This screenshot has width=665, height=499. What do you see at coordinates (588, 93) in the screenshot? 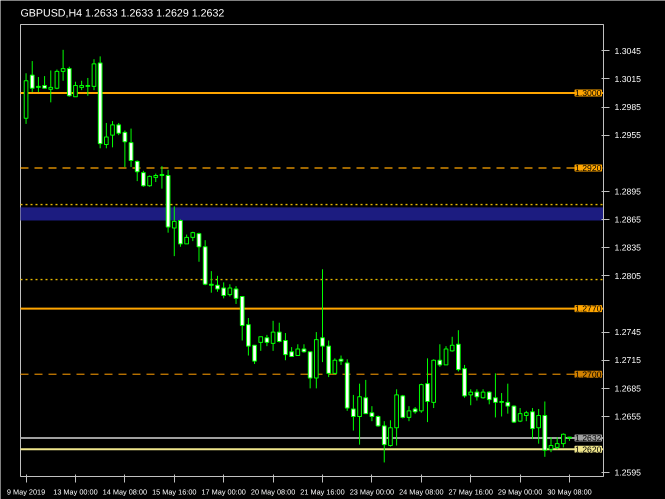
I see `ref-line-label: 1.3000` at bounding box center [588, 93].